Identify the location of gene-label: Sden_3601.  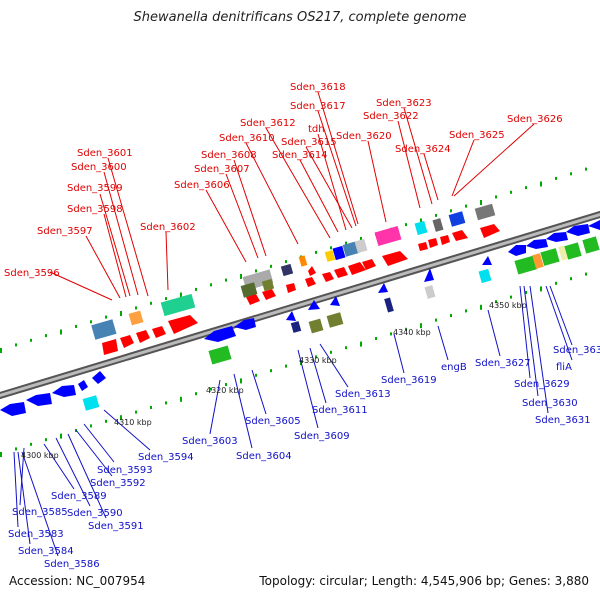
(105, 153).